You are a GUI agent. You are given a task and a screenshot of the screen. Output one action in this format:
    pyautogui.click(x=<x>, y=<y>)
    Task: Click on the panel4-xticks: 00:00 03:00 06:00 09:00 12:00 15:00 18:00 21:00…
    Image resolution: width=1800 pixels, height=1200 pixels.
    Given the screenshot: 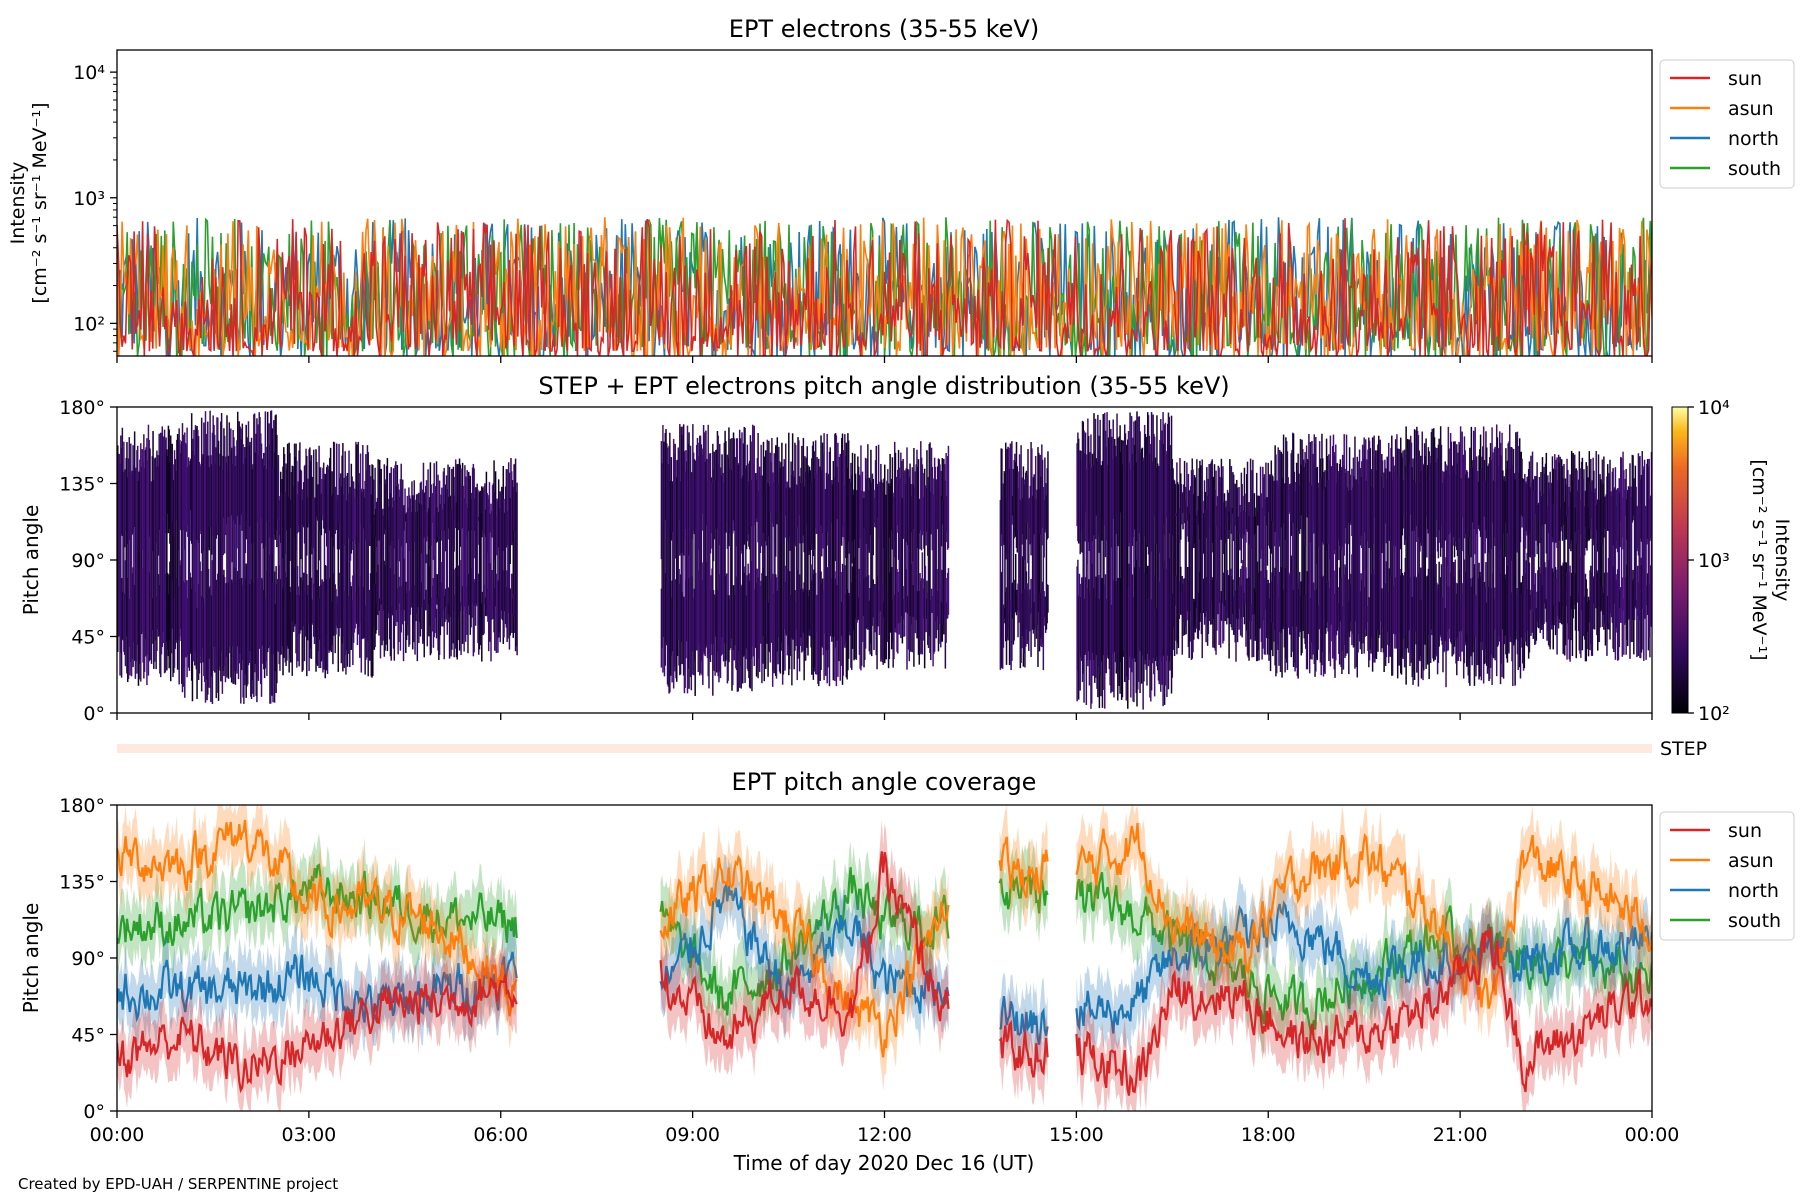 What is the action you would take?
    pyautogui.click(x=884, y=1128)
    